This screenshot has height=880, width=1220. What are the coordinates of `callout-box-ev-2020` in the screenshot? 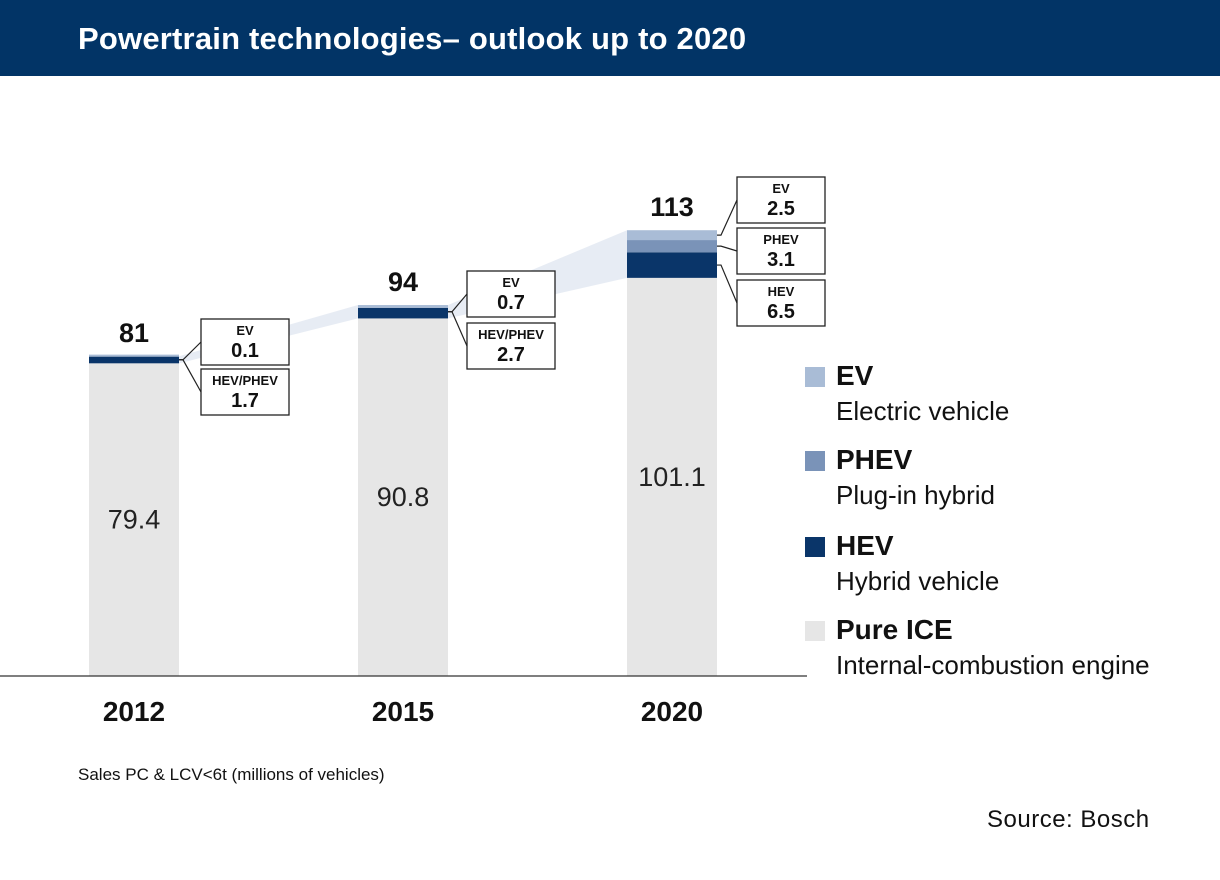 It's located at (781, 200).